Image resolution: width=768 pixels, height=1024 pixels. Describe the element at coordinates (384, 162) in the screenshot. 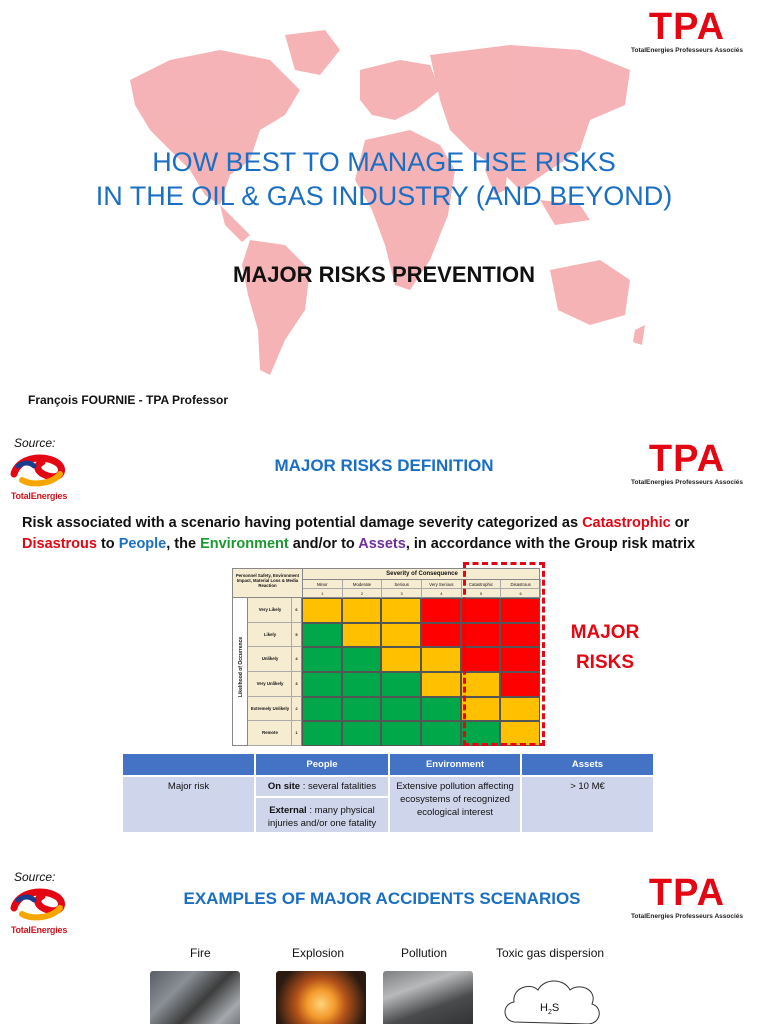

I see `slide1-title-line1: HOW BEST TO MANAGE HSE RISKS` at that location.